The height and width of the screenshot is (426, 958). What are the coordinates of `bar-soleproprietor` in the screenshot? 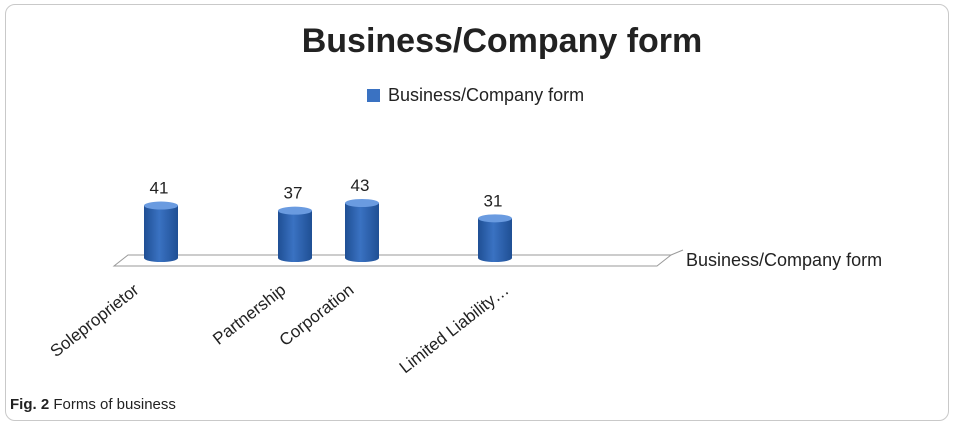 It's located at (161, 231).